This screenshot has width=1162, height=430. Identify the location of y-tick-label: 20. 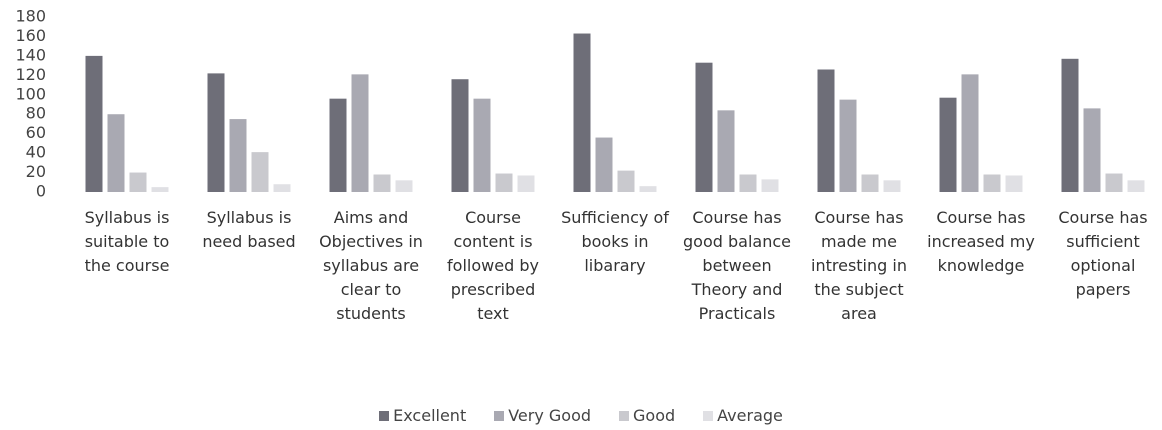
(36, 171).